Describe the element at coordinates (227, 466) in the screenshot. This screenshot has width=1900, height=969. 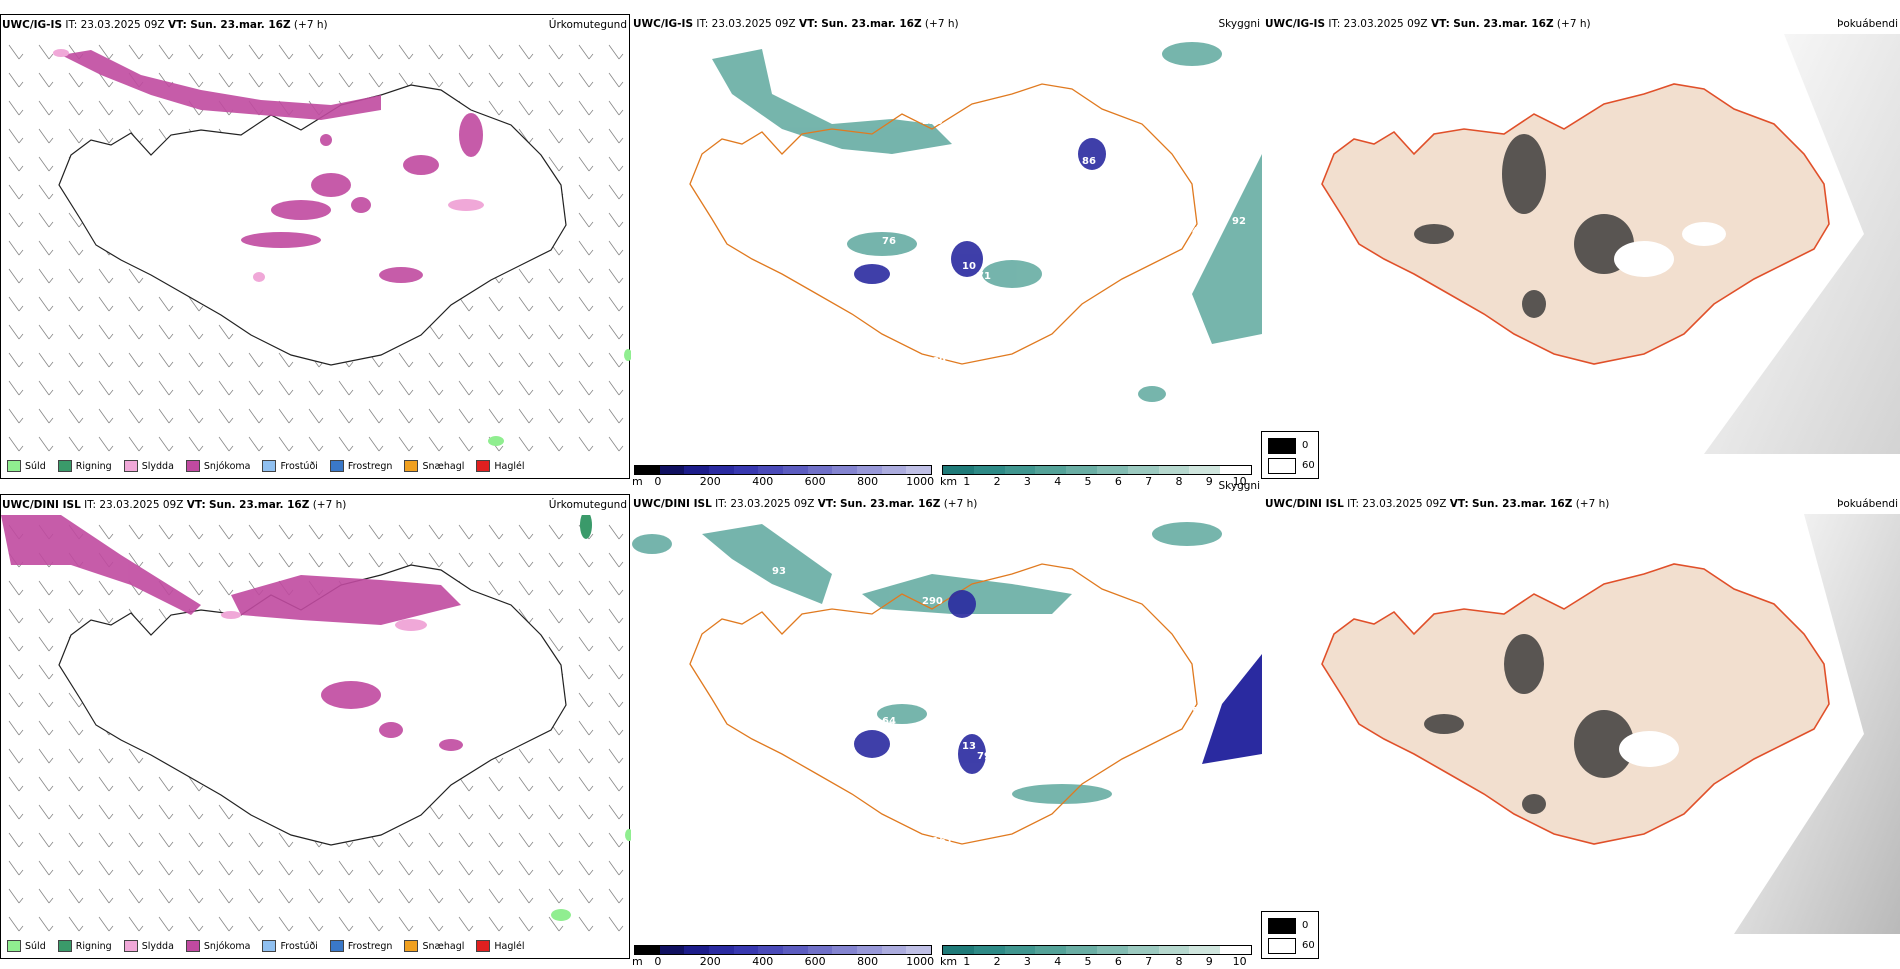
I see `legend-label: Snjókoma` at that location.